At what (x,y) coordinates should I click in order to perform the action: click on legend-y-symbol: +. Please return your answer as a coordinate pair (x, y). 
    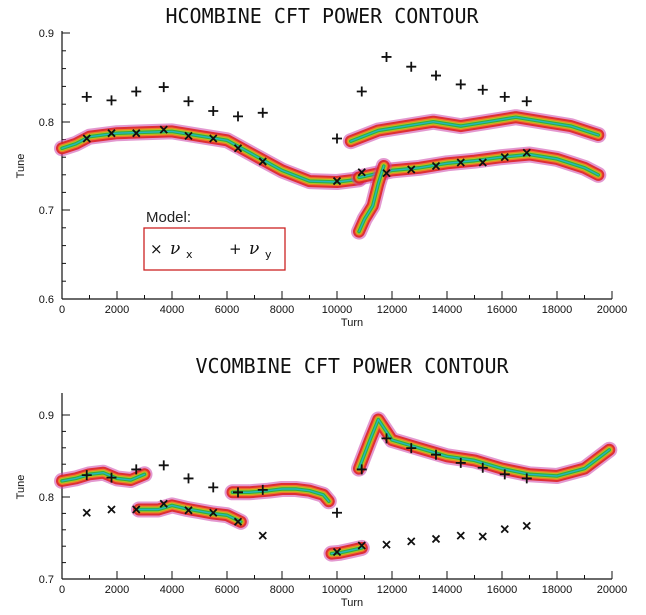
    Looking at the image, I should click on (235, 249).